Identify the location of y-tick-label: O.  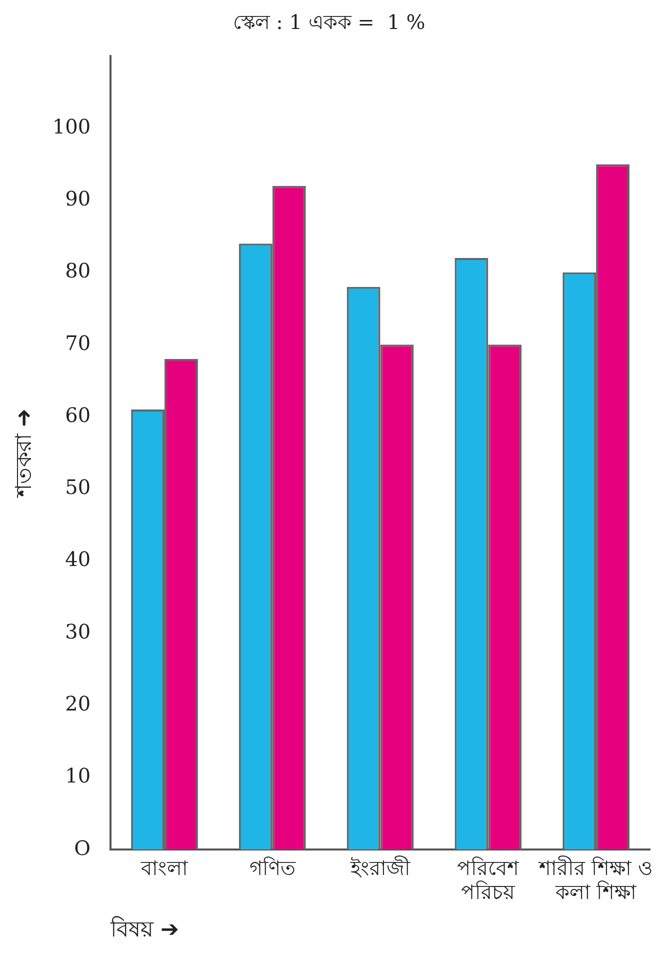
(82, 848).